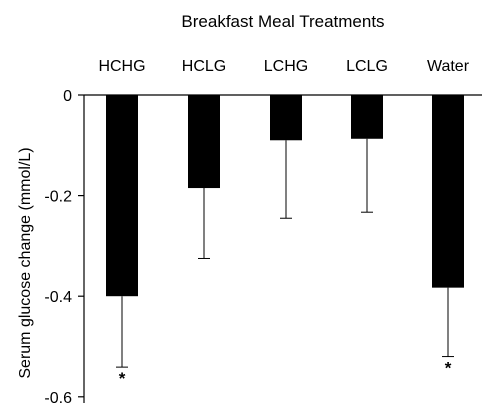 This screenshot has height=403, width=482. What do you see at coordinates (367, 66) in the screenshot?
I see `category-label-lclg: LCLG` at bounding box center [367, 66].